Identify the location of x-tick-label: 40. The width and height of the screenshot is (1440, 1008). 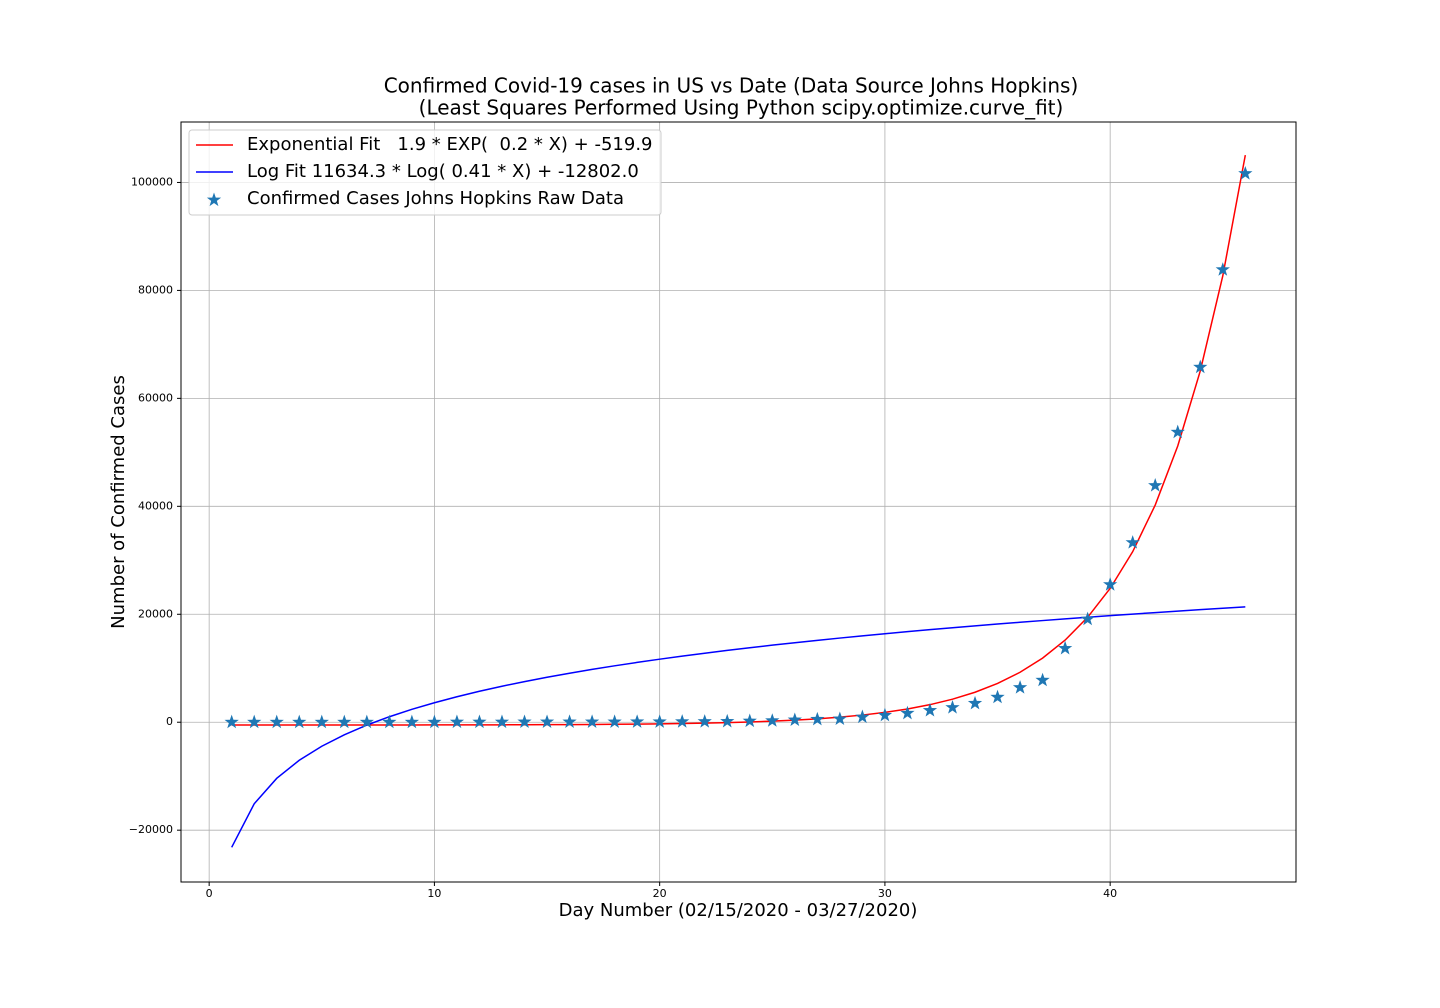
(1110, 893).